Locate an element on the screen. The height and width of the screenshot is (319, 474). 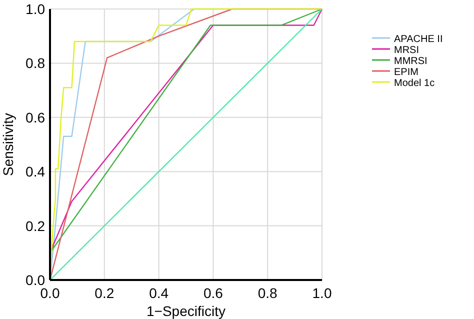
x-tick-label: 0.0 is located at coordinates (50, 293).